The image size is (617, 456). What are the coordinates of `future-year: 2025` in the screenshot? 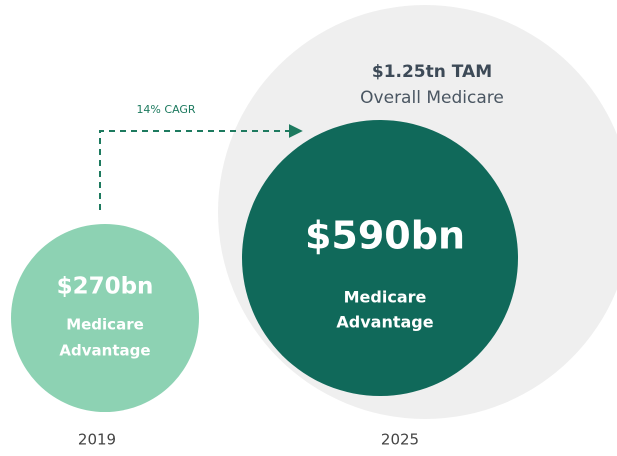 It's located at (400, 440).